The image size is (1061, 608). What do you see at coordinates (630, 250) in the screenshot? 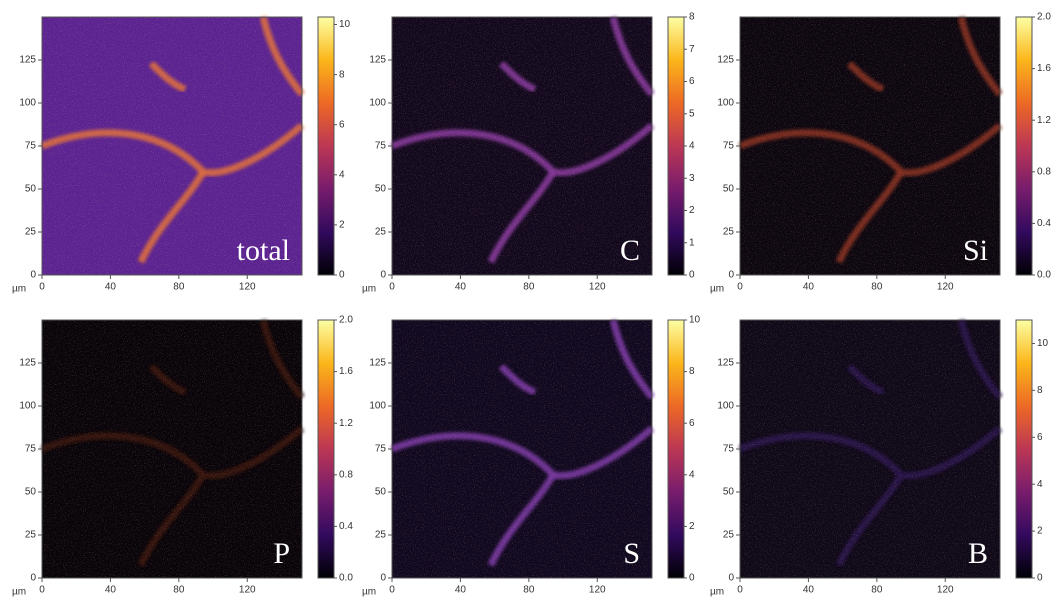
I see `map-label: C` at bounding box center [630, 250].